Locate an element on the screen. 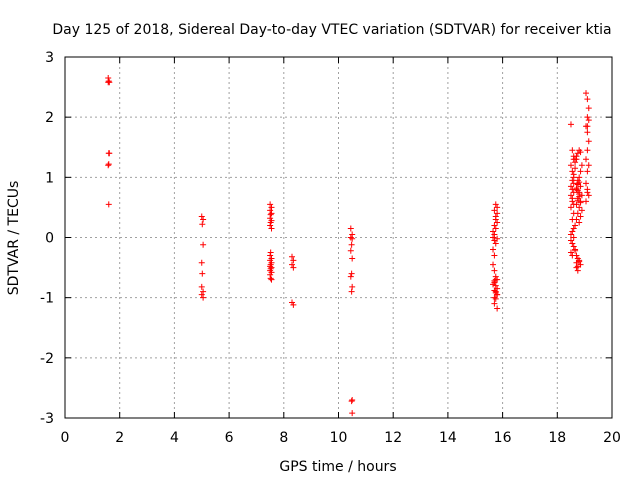  y-tick-label: -1 is located at coordinates (47, 299).